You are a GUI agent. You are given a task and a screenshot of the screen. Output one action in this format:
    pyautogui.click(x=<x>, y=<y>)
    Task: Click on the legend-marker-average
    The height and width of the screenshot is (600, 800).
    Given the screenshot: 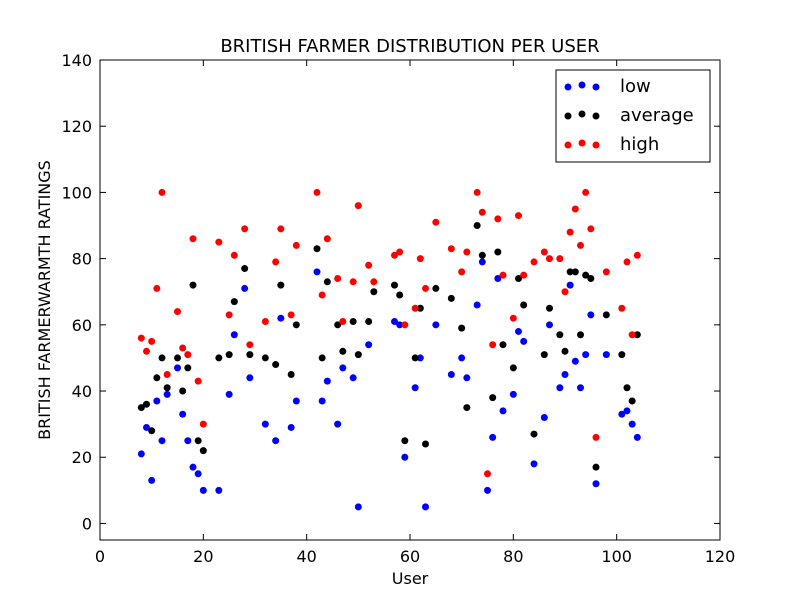 What is the action you would take?
    pyautogui.click(x=582, y=114)
    